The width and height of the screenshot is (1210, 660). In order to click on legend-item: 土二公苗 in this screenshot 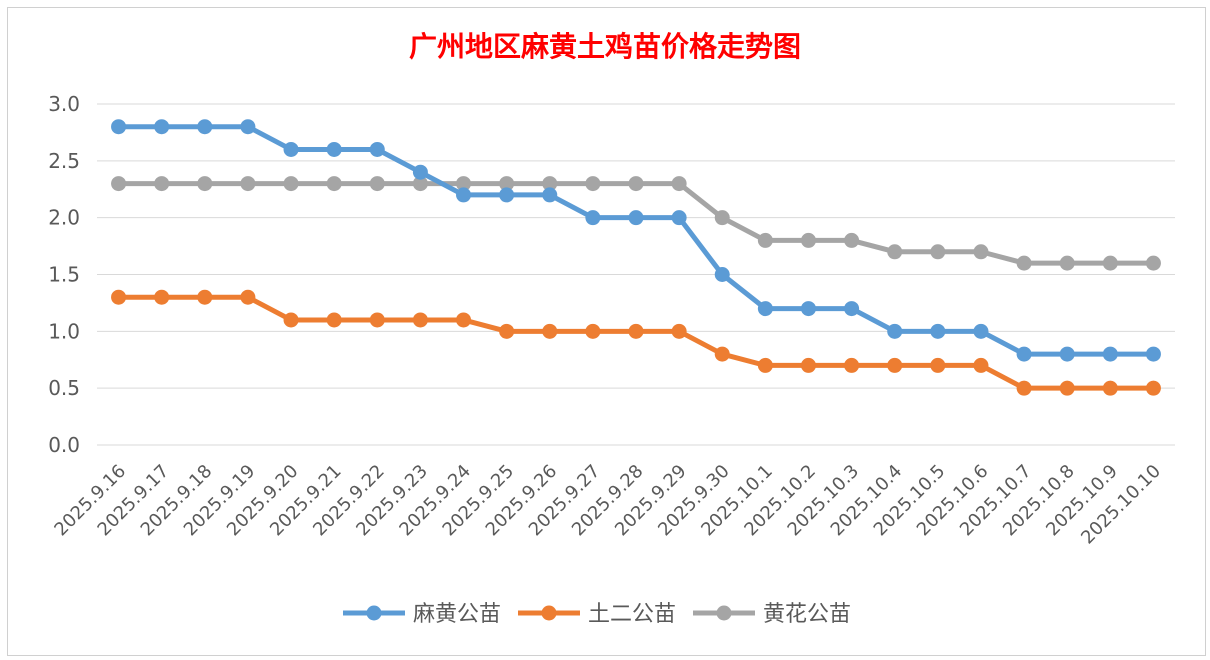, I will do `click(597, 614)`.